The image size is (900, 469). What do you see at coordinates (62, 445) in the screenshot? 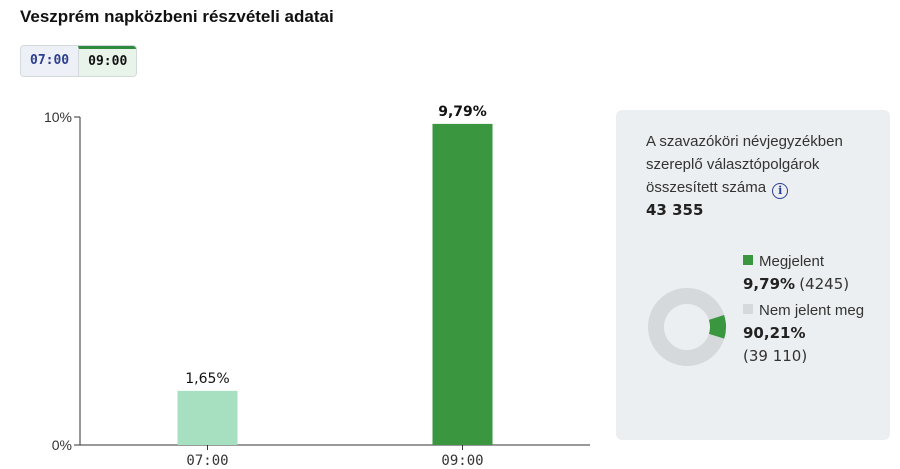
I see `y-tick-label: 0%` at bounding box center [62, 445].